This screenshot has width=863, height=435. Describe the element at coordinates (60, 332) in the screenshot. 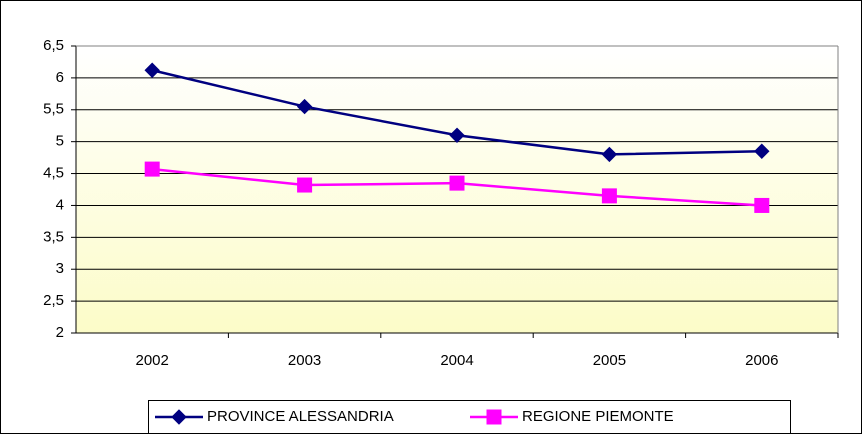

I see `y-tick-label: 2` at that location.